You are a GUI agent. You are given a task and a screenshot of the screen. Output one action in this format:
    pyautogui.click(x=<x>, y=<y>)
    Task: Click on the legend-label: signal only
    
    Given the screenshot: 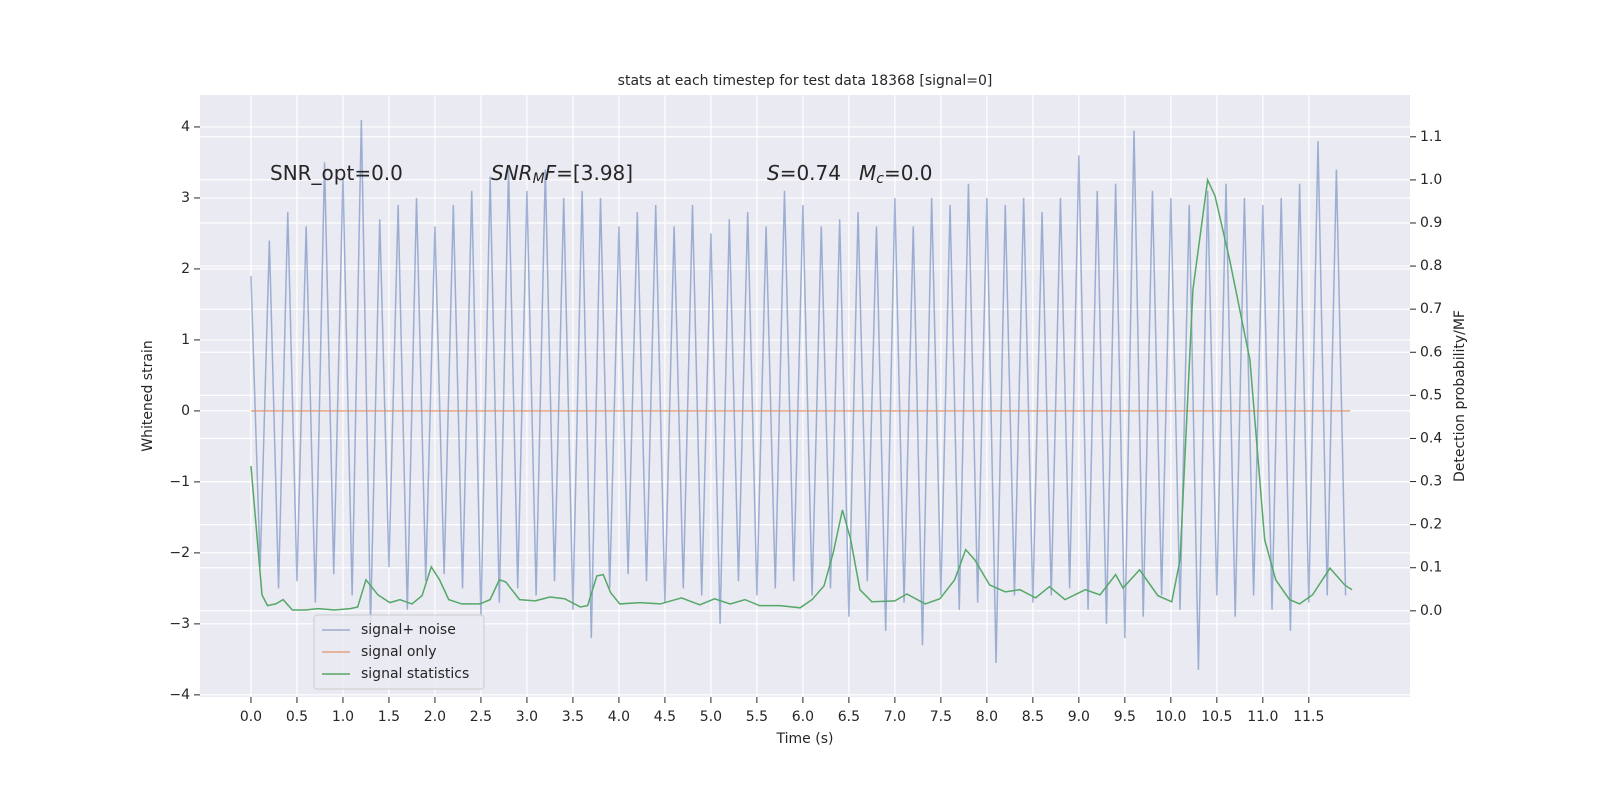 What is the action you would take?
    pyautogui.click(x=398, y=652)
    